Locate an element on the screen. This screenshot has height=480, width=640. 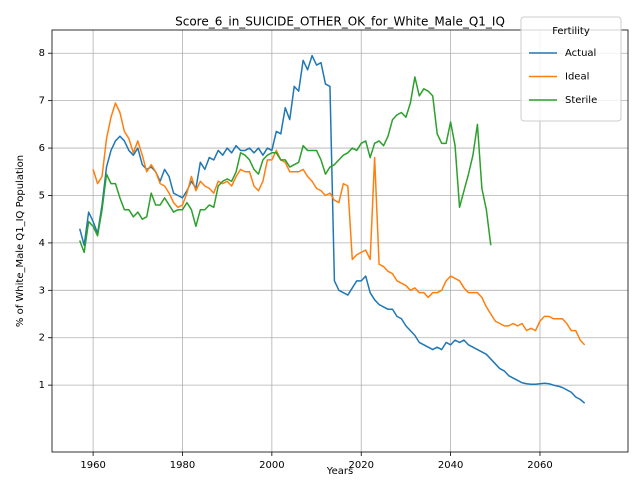
legend-label: Sterile is located at coordinates (581, 100).